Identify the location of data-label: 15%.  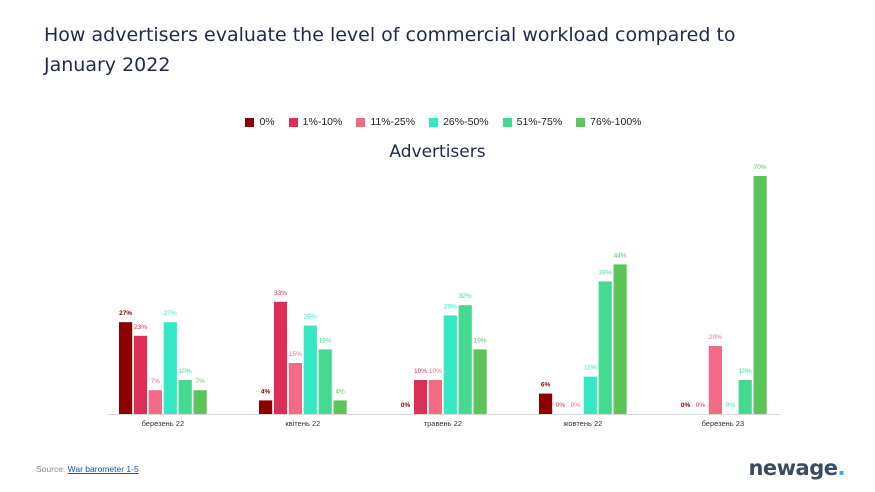
(295, 354).